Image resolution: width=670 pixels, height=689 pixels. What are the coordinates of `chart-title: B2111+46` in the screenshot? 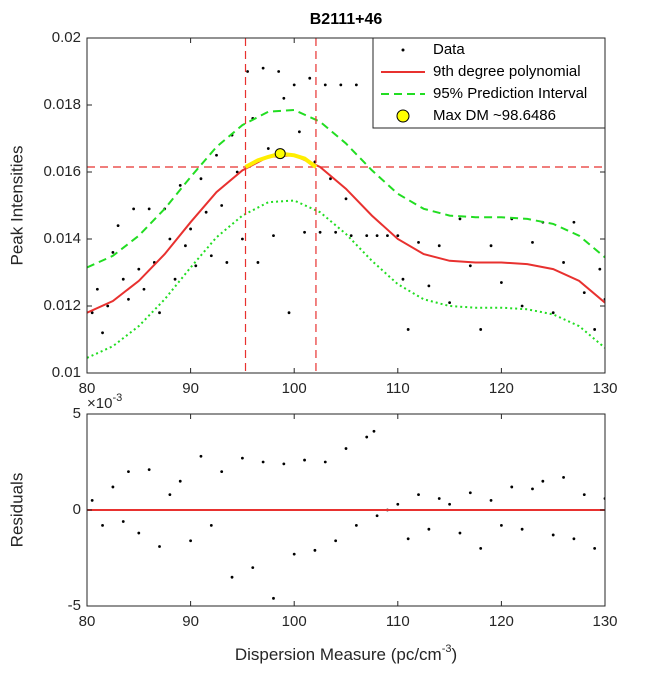 It's located at (346, 19).